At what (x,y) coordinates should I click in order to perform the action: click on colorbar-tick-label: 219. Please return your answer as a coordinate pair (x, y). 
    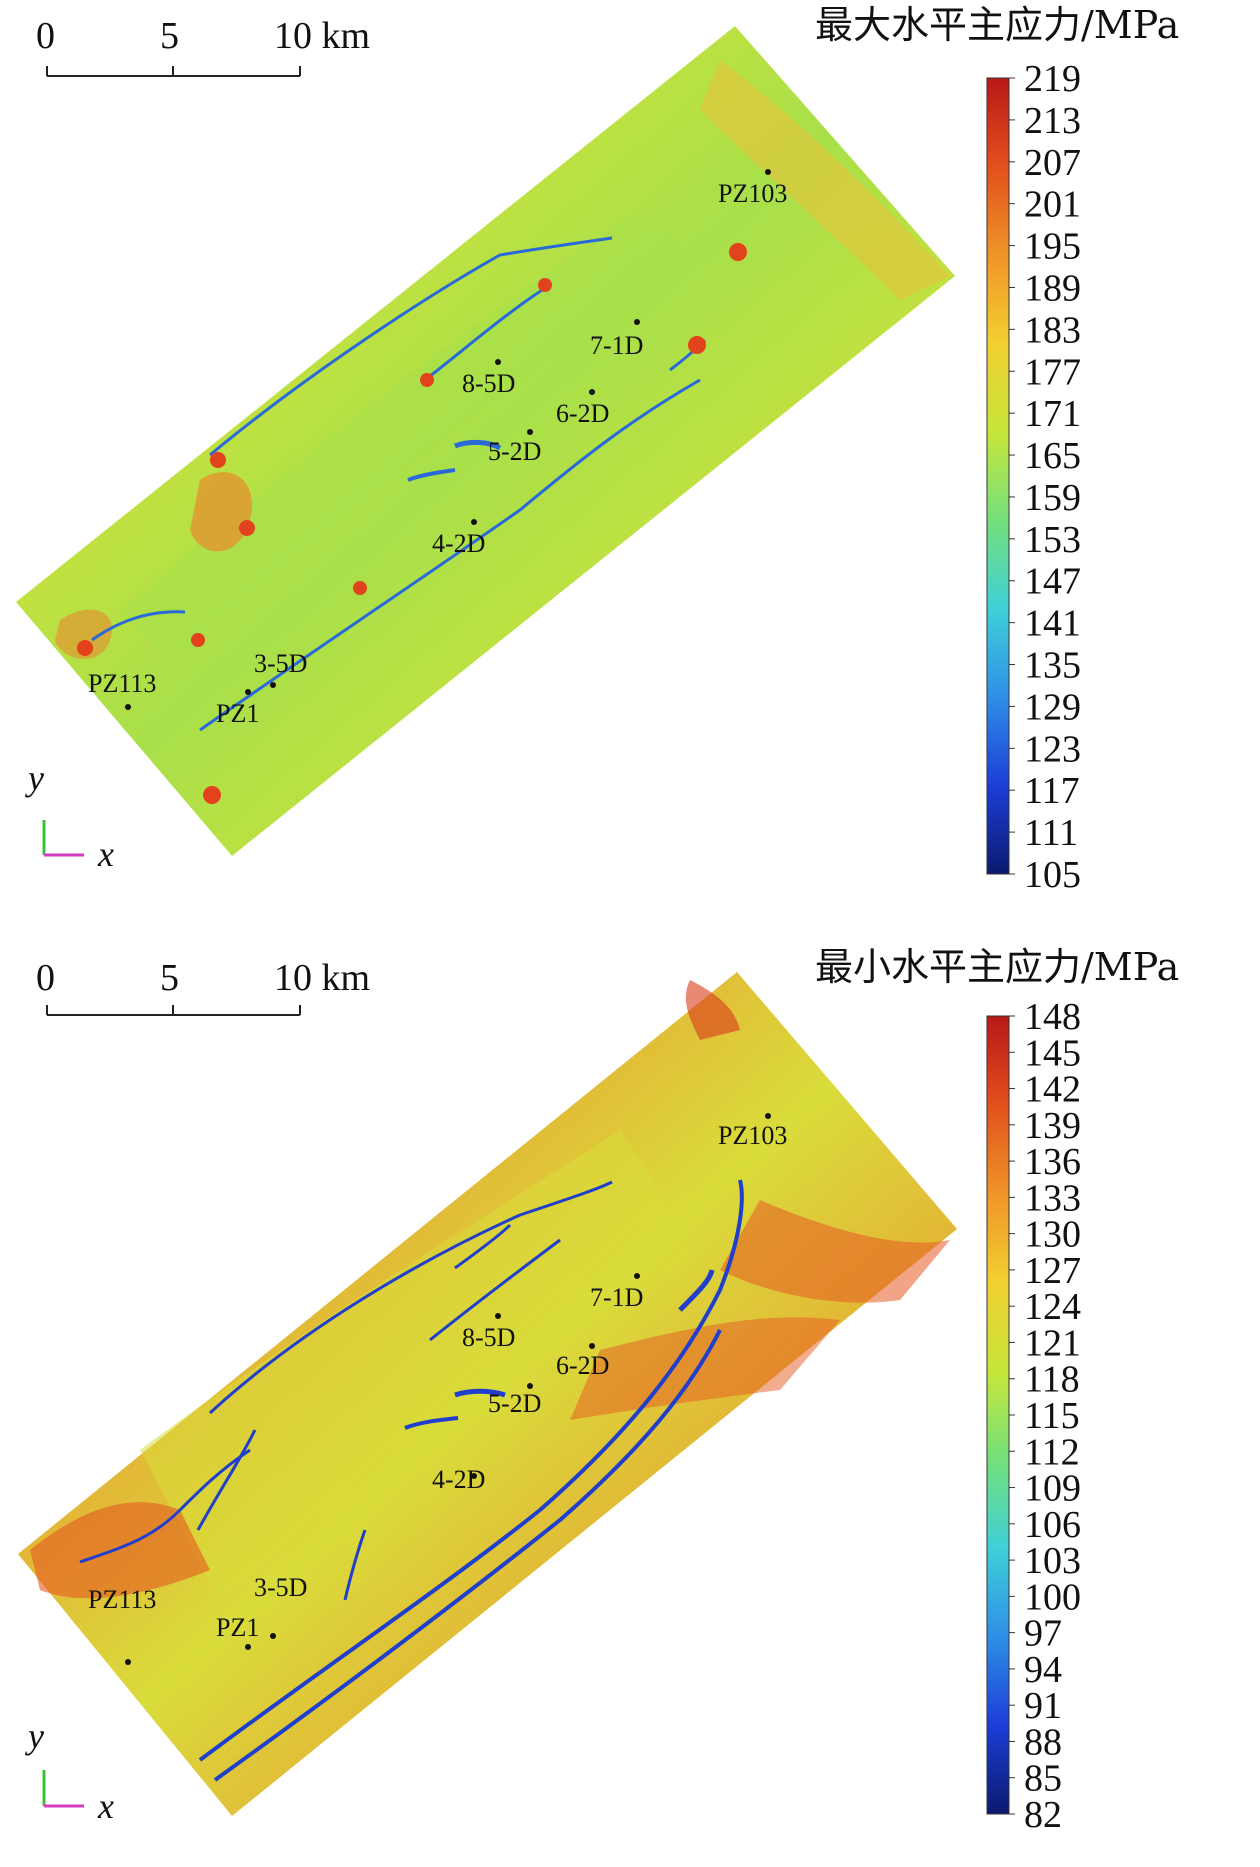
    Looking at the image, I should click on (1052, 79).